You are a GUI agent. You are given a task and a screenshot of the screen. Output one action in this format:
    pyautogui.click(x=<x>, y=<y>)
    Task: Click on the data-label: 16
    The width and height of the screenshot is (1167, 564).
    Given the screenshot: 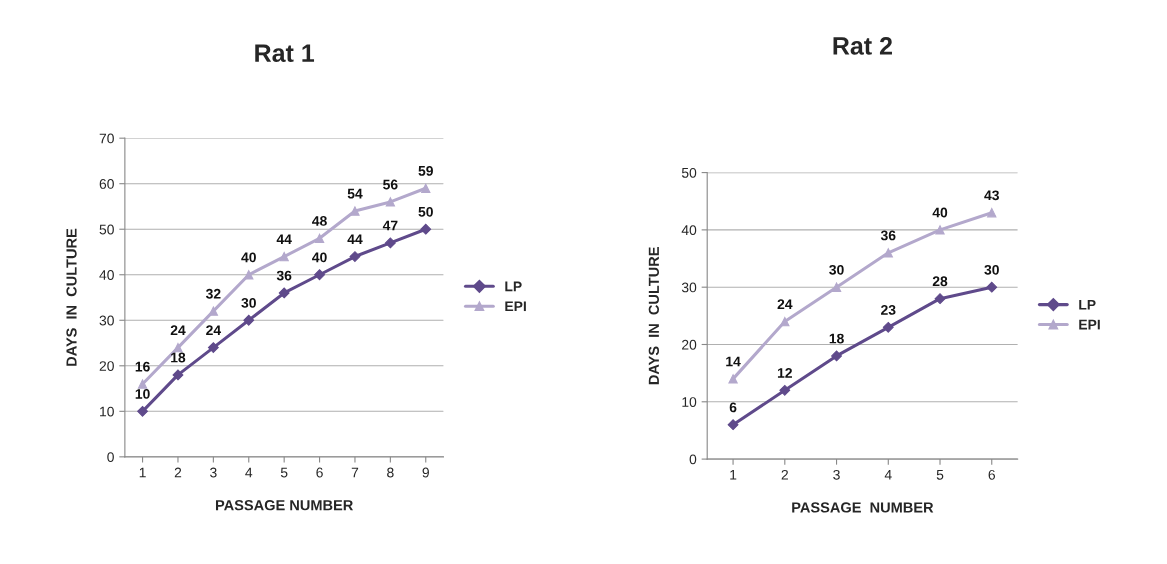 What is the action you would take?
    pyautogui.click(x=142, y=366)
    